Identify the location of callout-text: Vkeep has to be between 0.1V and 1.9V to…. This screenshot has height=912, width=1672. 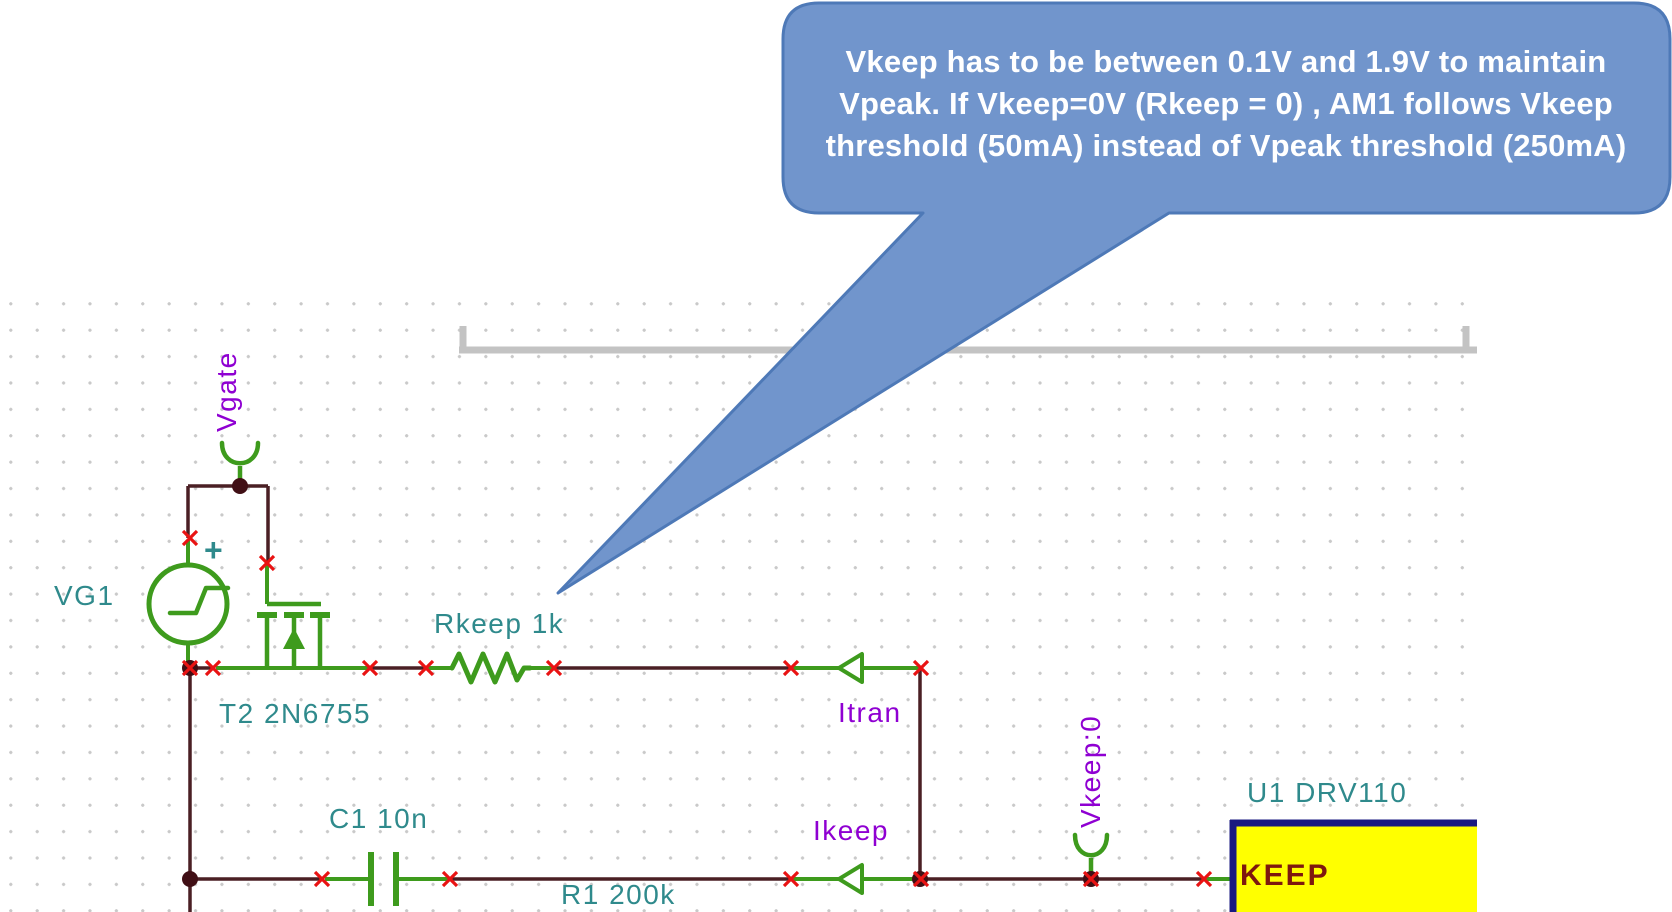
(1226, 104).